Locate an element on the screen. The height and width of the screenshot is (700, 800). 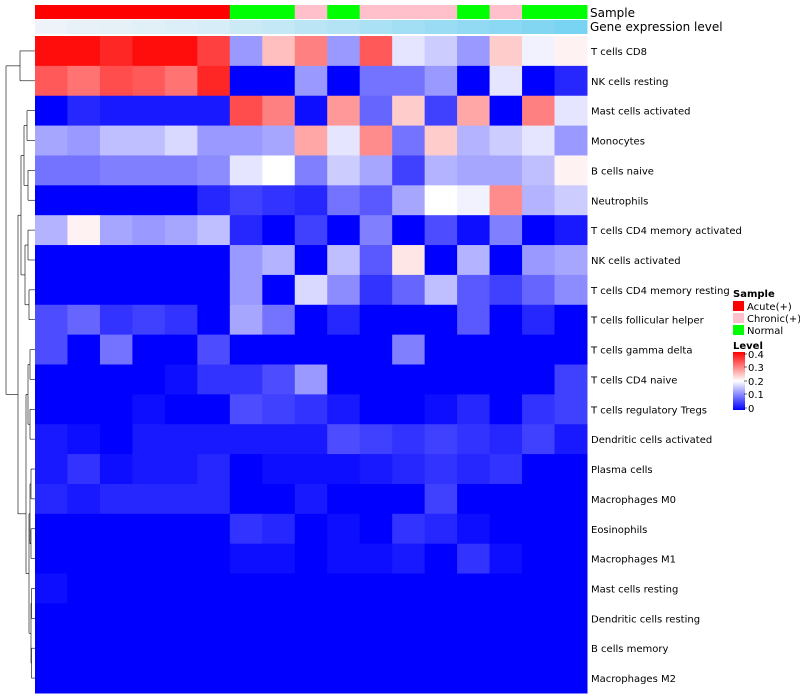
level-tick-label-0.1: 0.1 is located at coordinates (756, 395).